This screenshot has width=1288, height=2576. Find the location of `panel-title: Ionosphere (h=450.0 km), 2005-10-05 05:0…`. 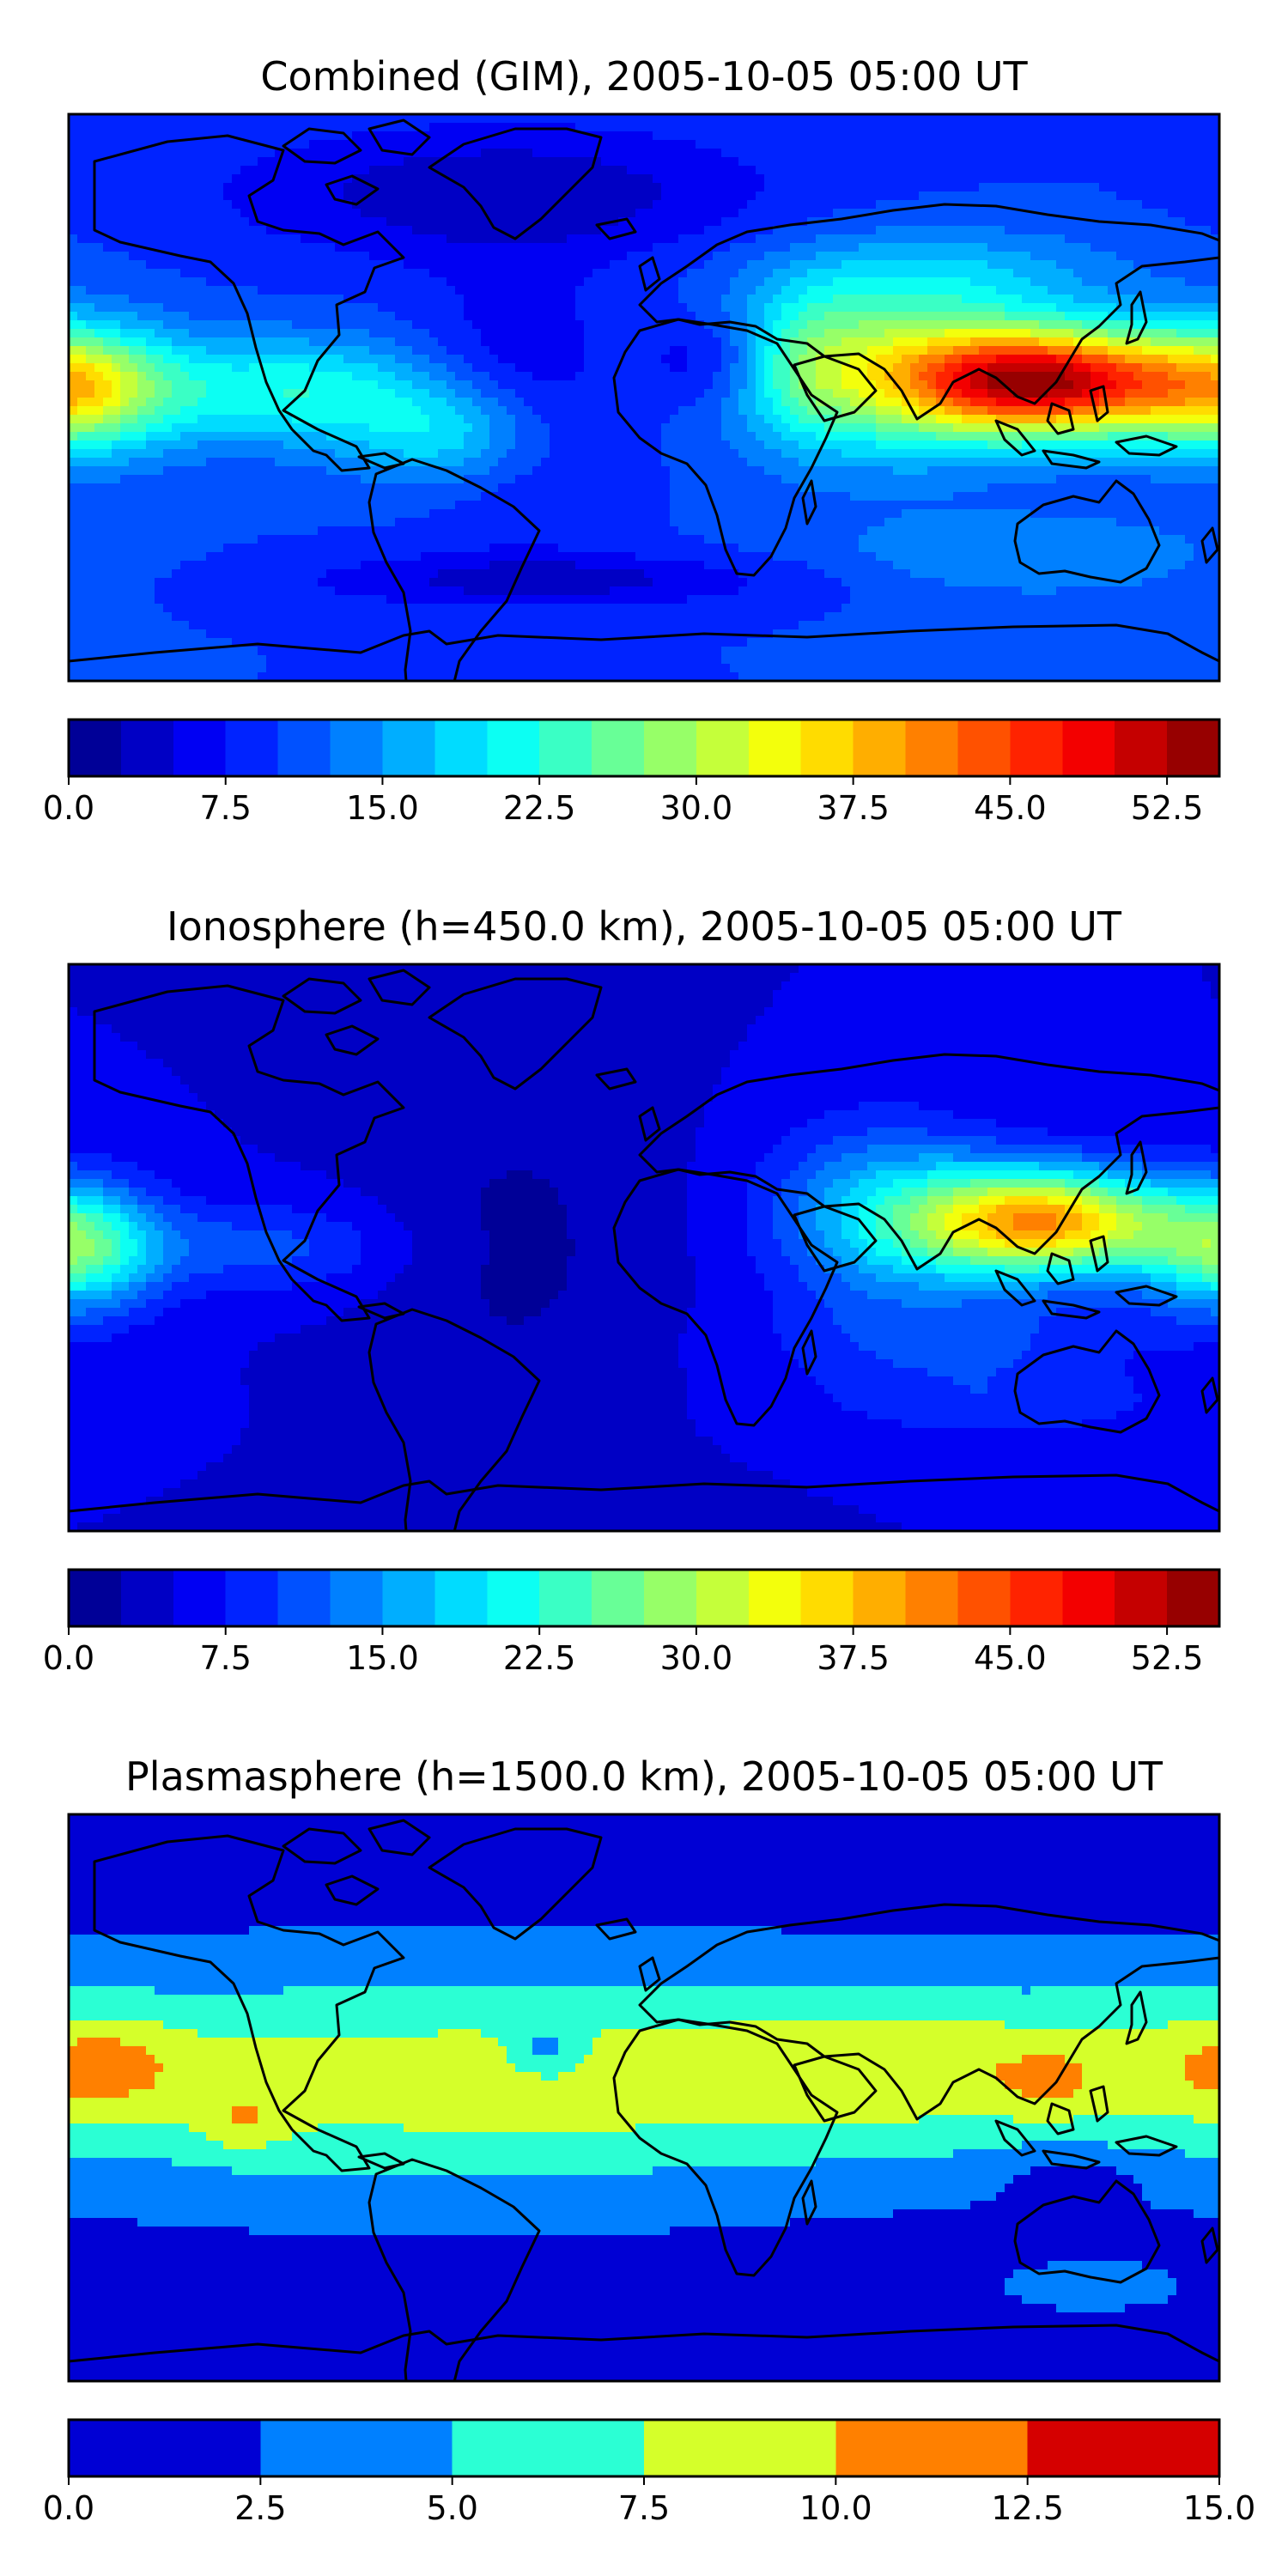

panel-title: Ionosphere (h=450.0 km), 2005-10-05 05:0… is located at coordinates (644, 926).